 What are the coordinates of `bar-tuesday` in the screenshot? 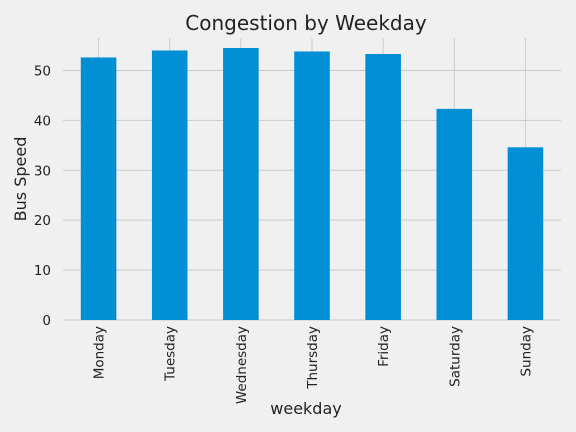 It's located at (169, 185).